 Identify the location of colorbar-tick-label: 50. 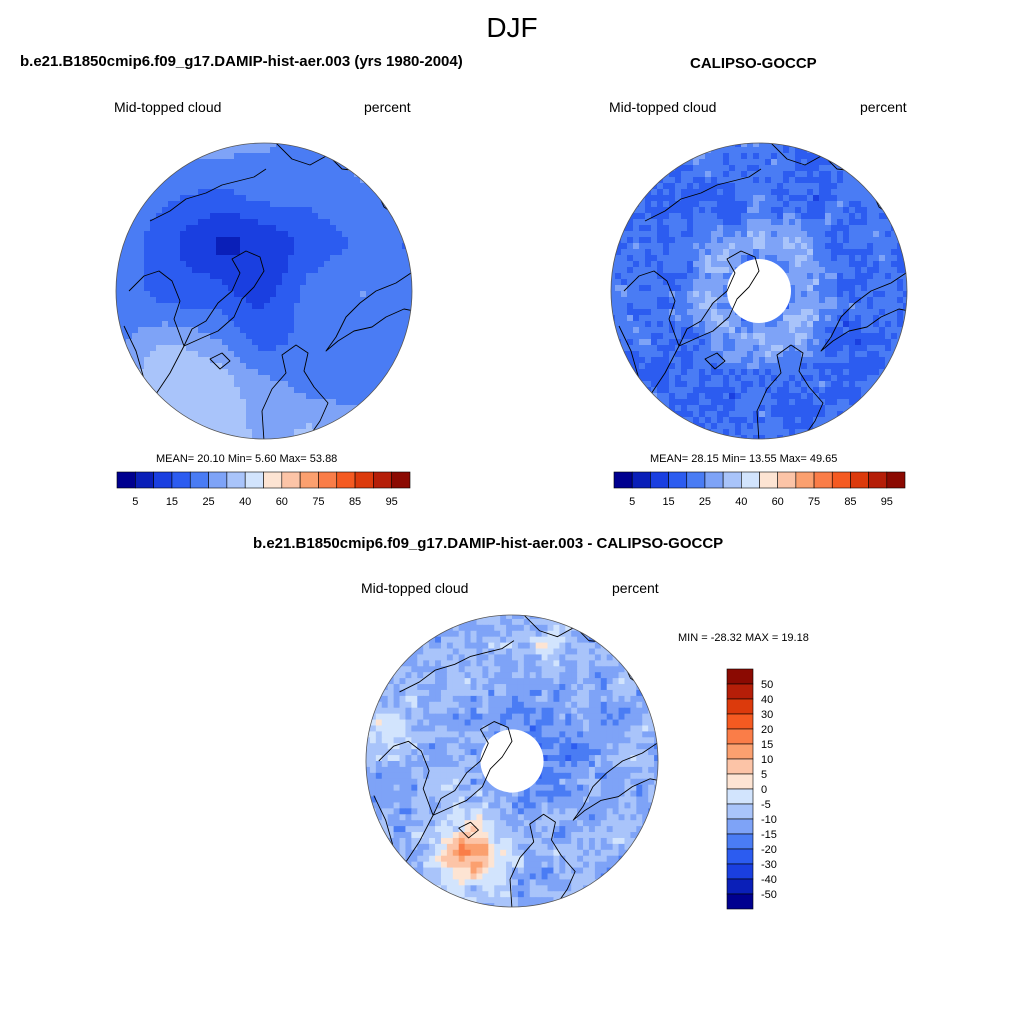
(767, 685).